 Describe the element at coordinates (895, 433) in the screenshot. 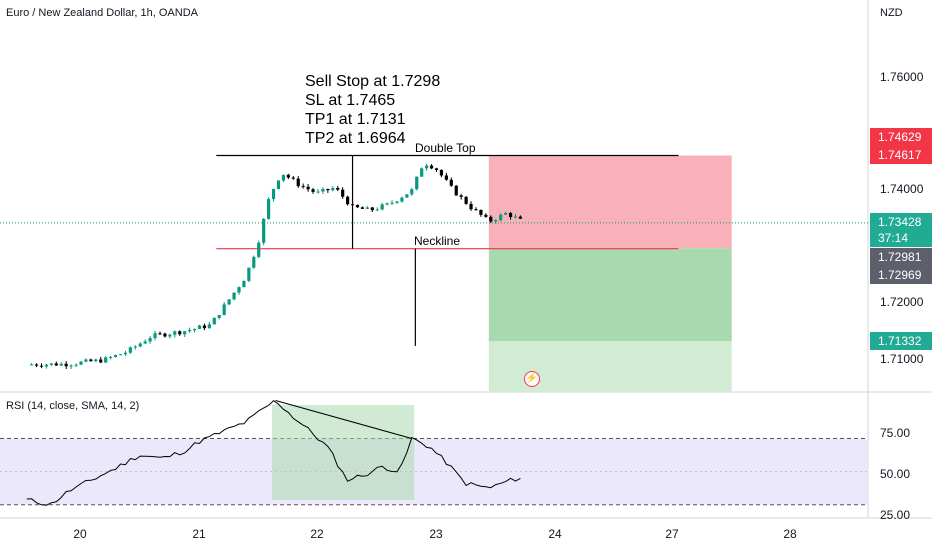

I see `rsi-y-tick-label: 75.00` at that location.